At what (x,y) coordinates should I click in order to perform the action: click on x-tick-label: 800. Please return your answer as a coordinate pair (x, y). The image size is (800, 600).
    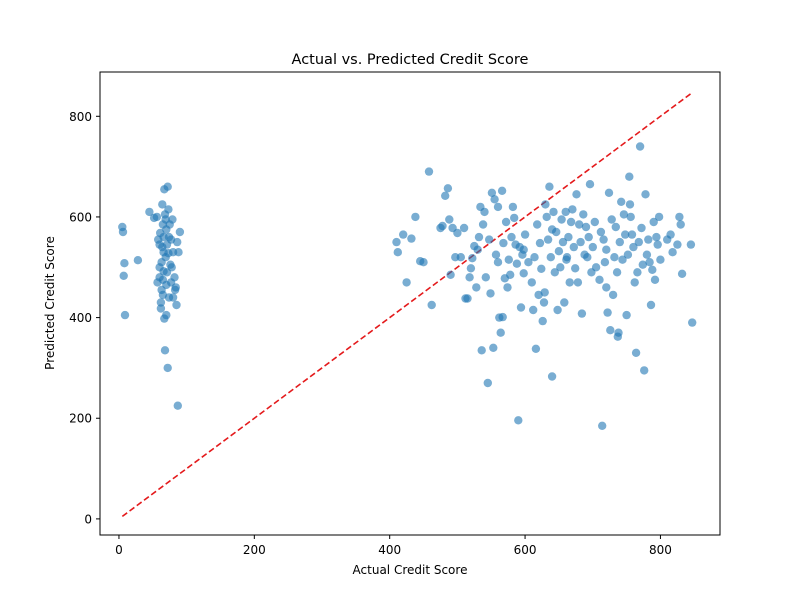
    Looking at the image, I should click on (660, 550).